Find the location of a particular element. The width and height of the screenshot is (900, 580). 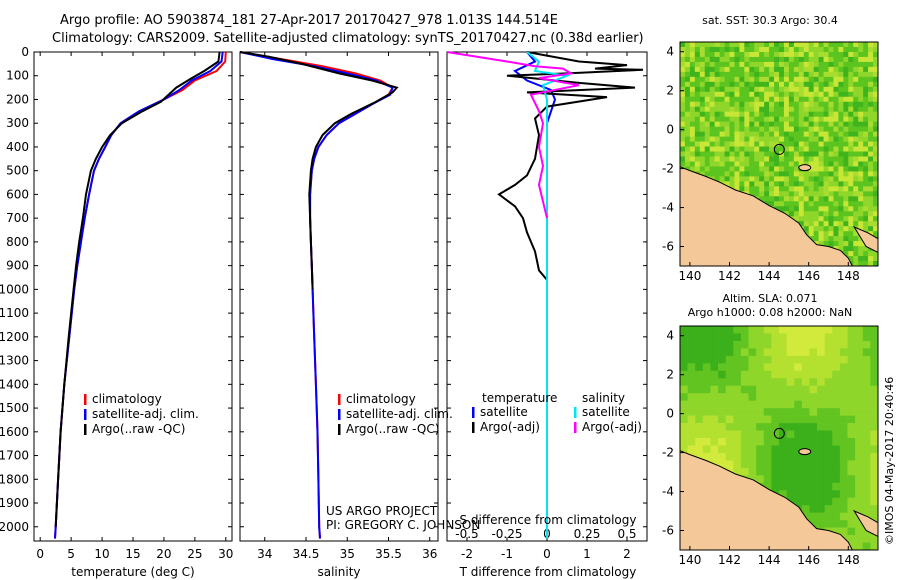

x-tick-label: 10 is located at coordinates (101, 554).